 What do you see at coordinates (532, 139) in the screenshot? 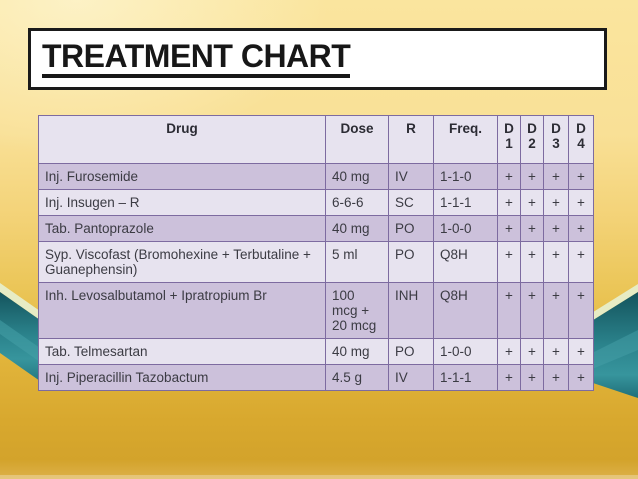
I see `day2-column-header: D 2` at bounding box center [532, 139].